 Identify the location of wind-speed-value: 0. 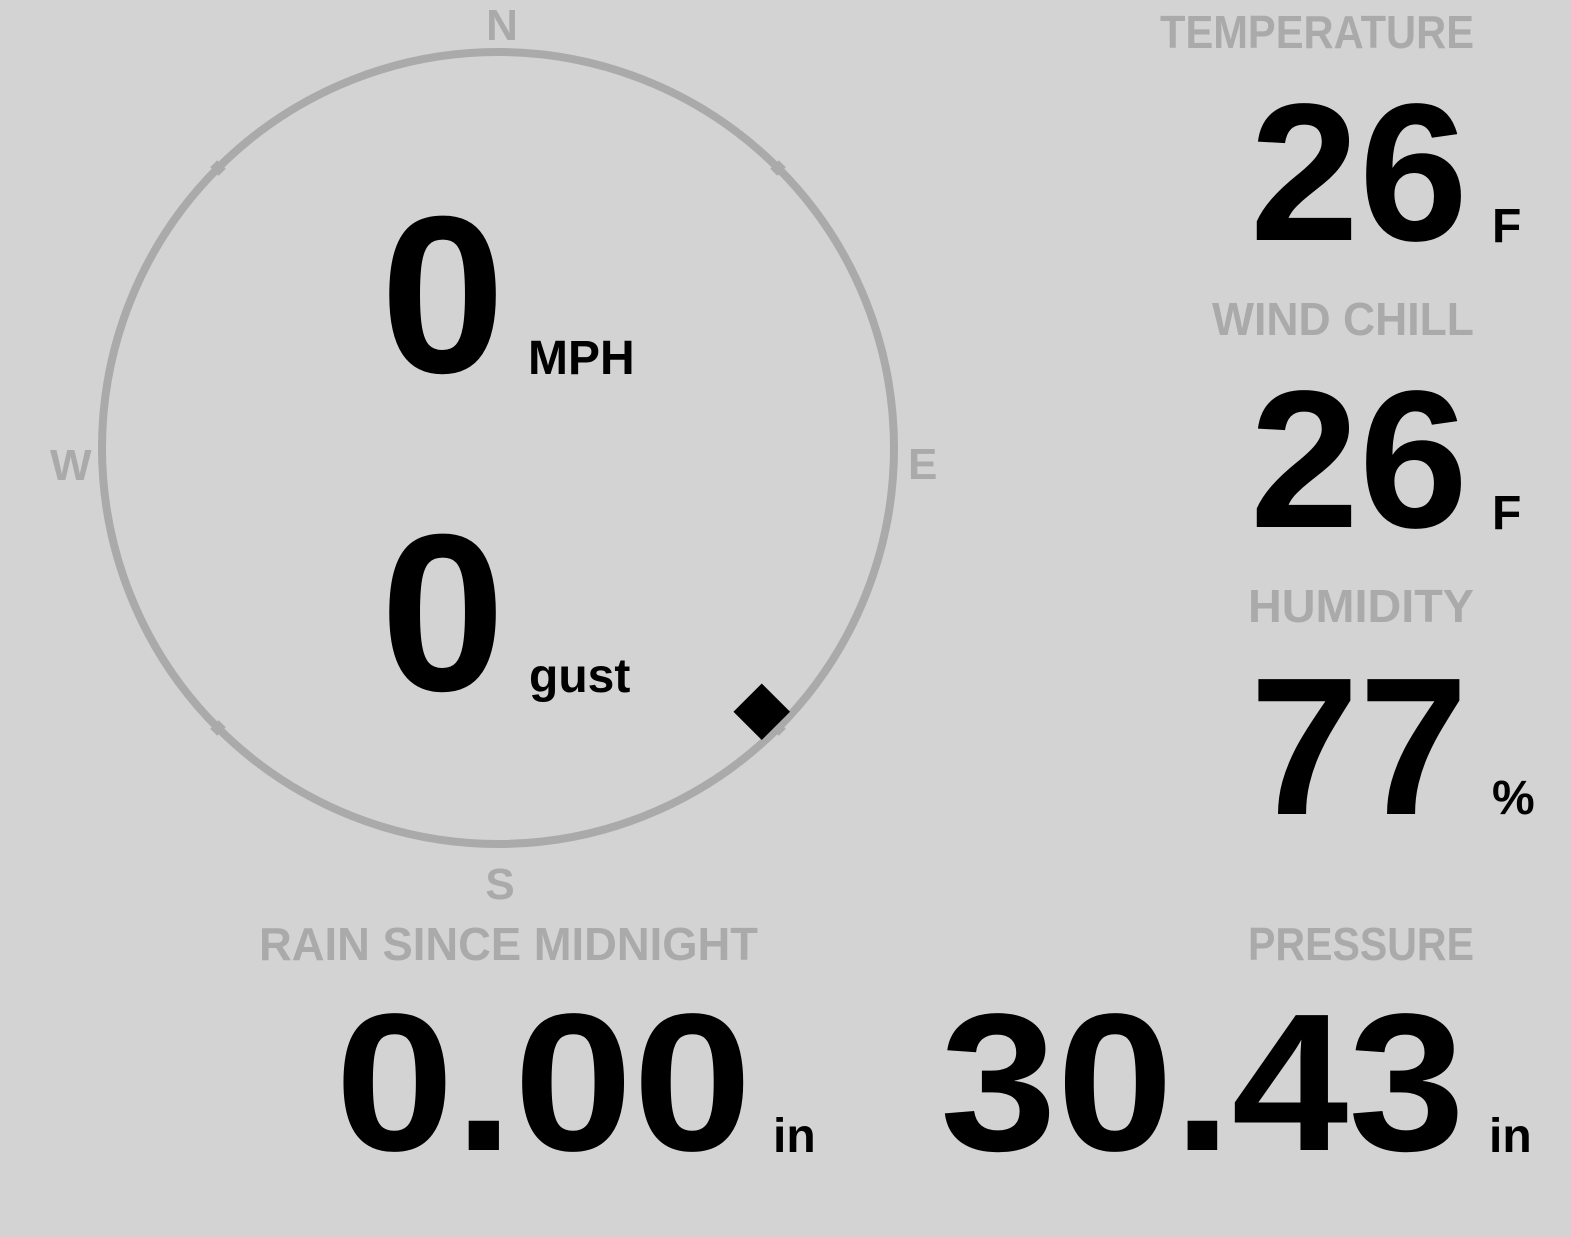
(442, 295).